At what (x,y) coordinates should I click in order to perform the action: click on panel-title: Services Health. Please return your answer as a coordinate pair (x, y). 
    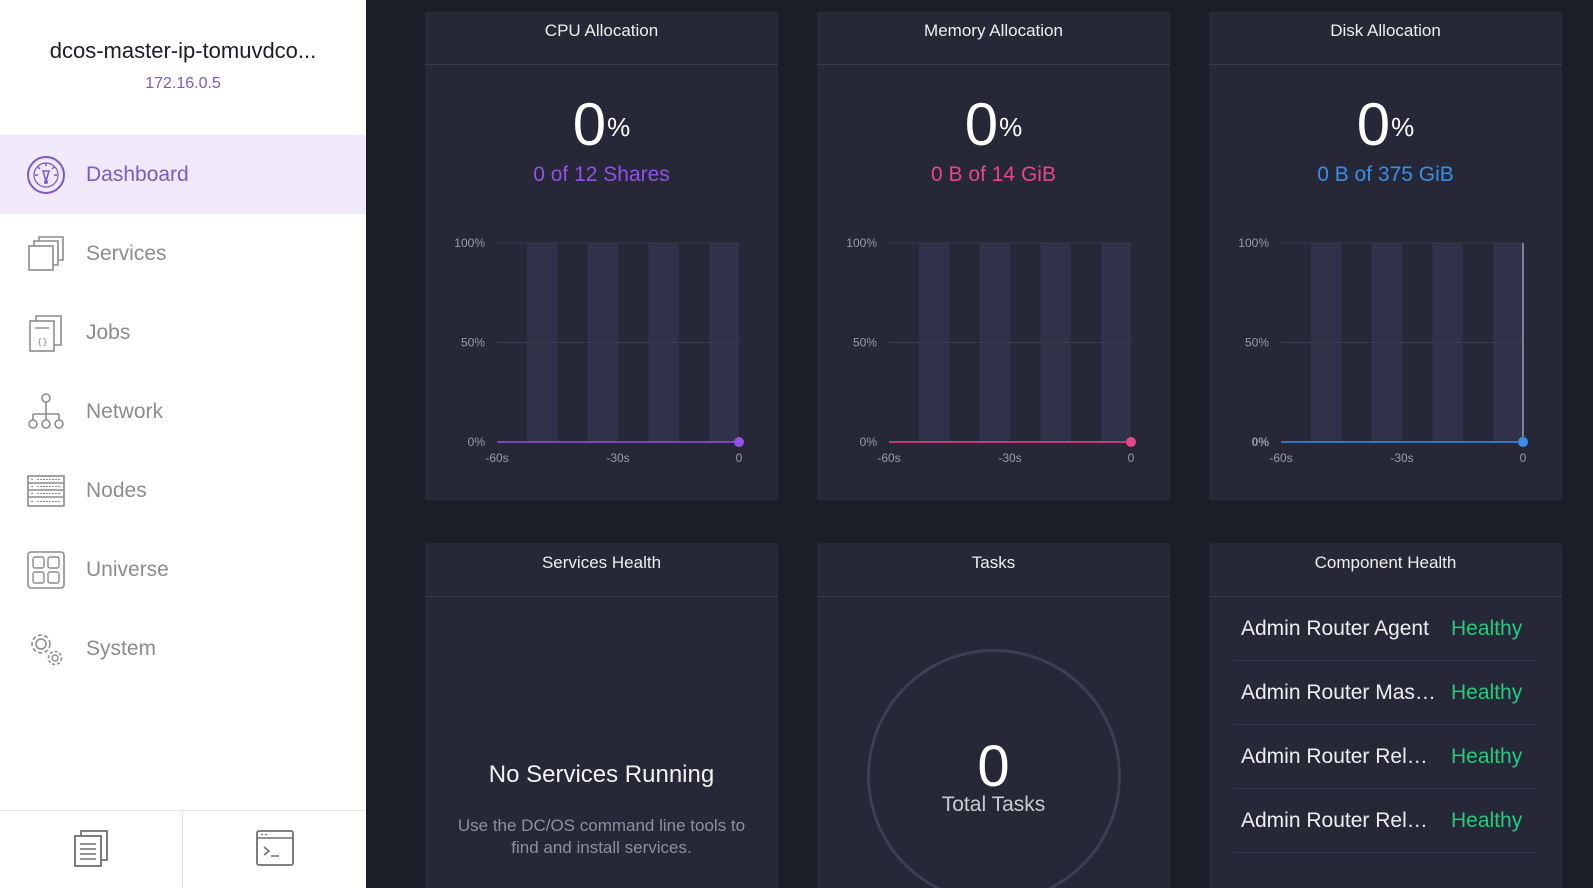
    Looking at the image, I should click on (601, 570).